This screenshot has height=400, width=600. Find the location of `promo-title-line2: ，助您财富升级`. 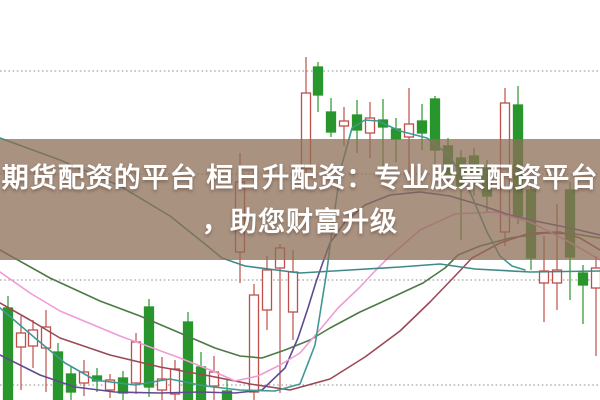

promo-title-line2: ，助您财富升级 is located at coordinates (300, 221).